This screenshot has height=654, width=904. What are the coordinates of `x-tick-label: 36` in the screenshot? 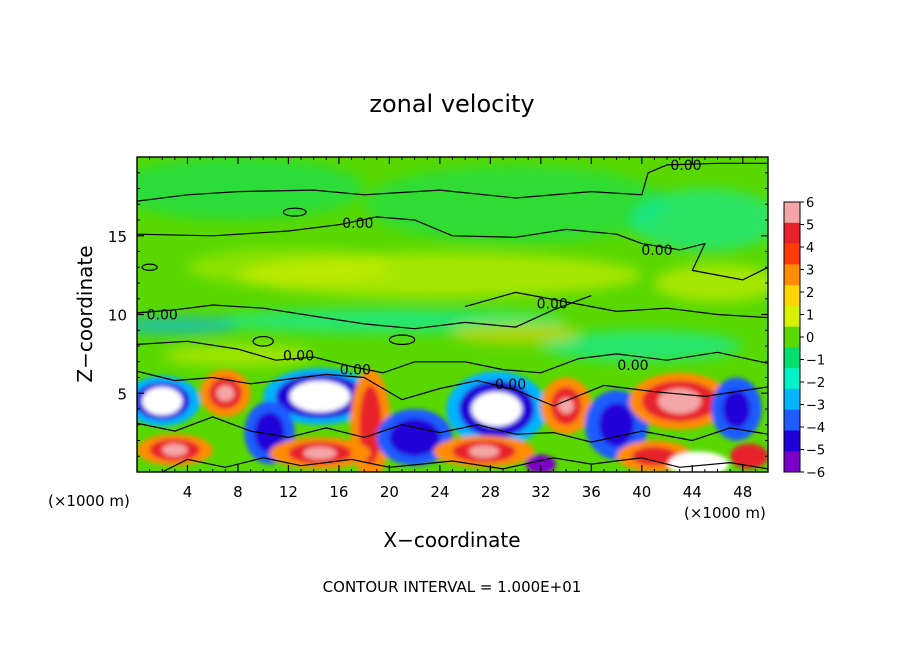 It's located at (591, 492).